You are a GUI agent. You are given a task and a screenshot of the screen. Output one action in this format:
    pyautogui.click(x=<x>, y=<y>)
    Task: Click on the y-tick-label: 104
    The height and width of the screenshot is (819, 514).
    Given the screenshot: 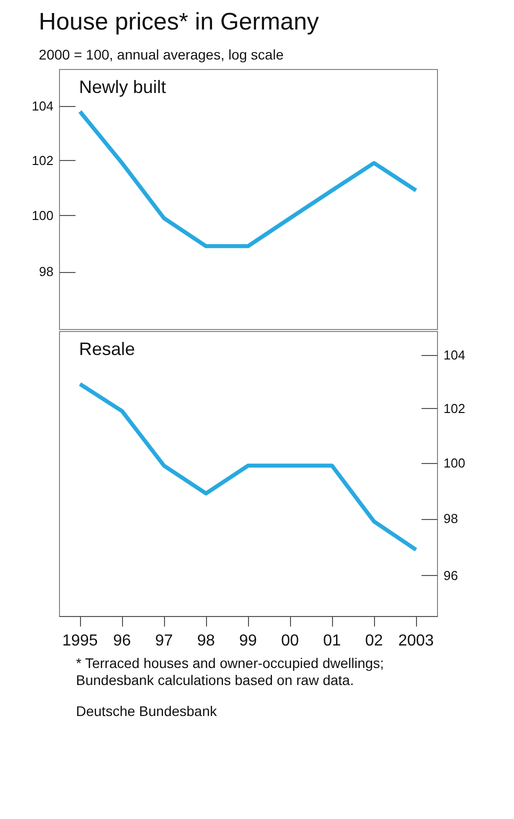 What is the action you would take?
    pyautogui.click(x=43, y=106)
    